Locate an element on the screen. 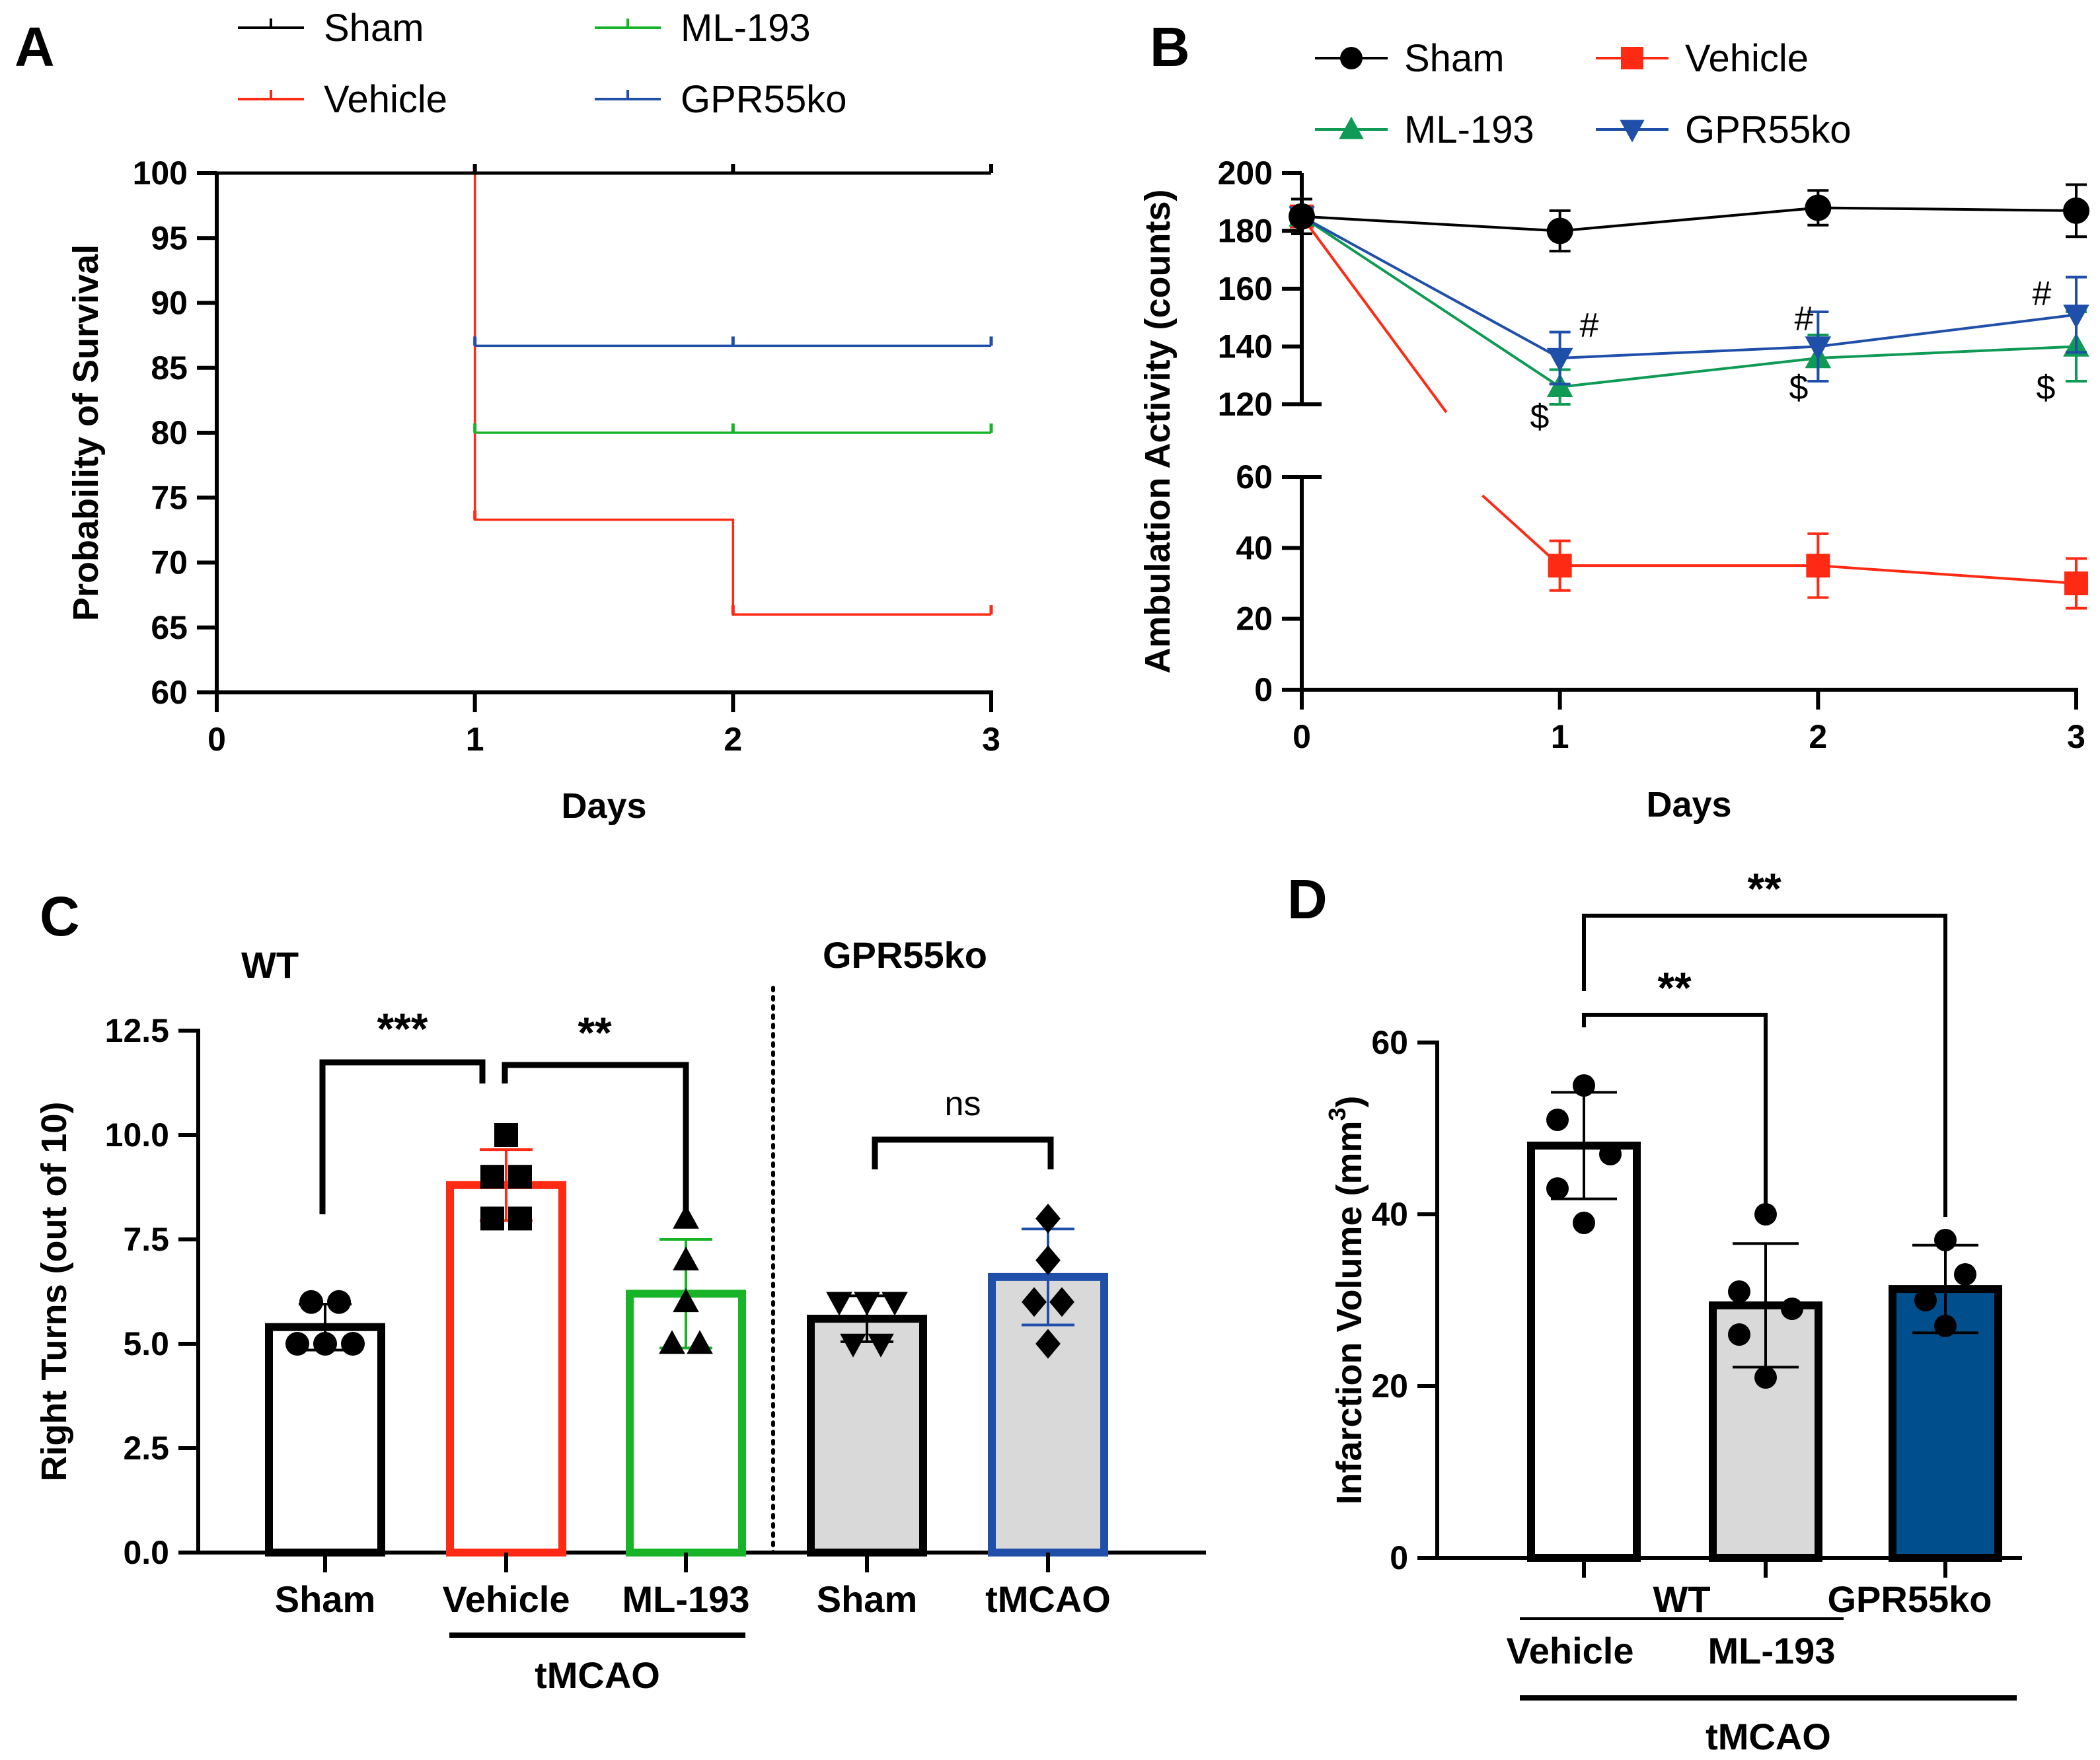 The image size is (2100, 1760). panel-c-ytick-label-4: 10.0 is located at coordinates (137, 1135).